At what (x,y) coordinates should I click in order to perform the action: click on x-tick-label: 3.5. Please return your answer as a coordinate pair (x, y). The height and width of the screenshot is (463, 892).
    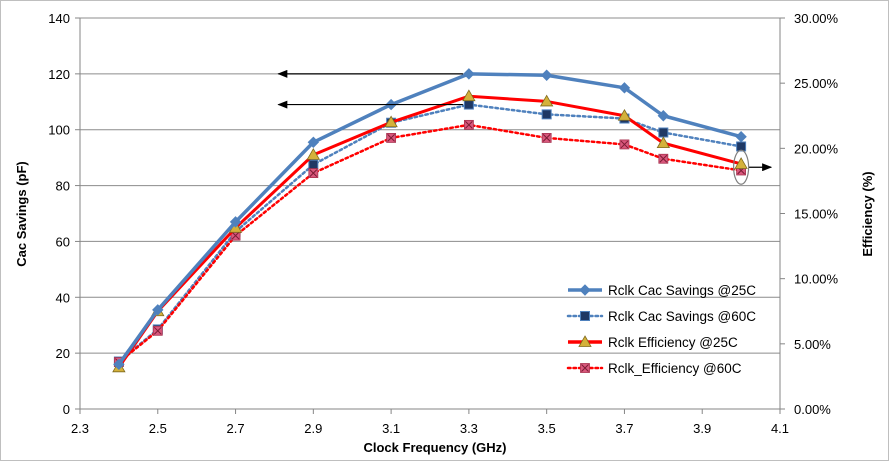
    Looking at the image, I should click on (547, 428).